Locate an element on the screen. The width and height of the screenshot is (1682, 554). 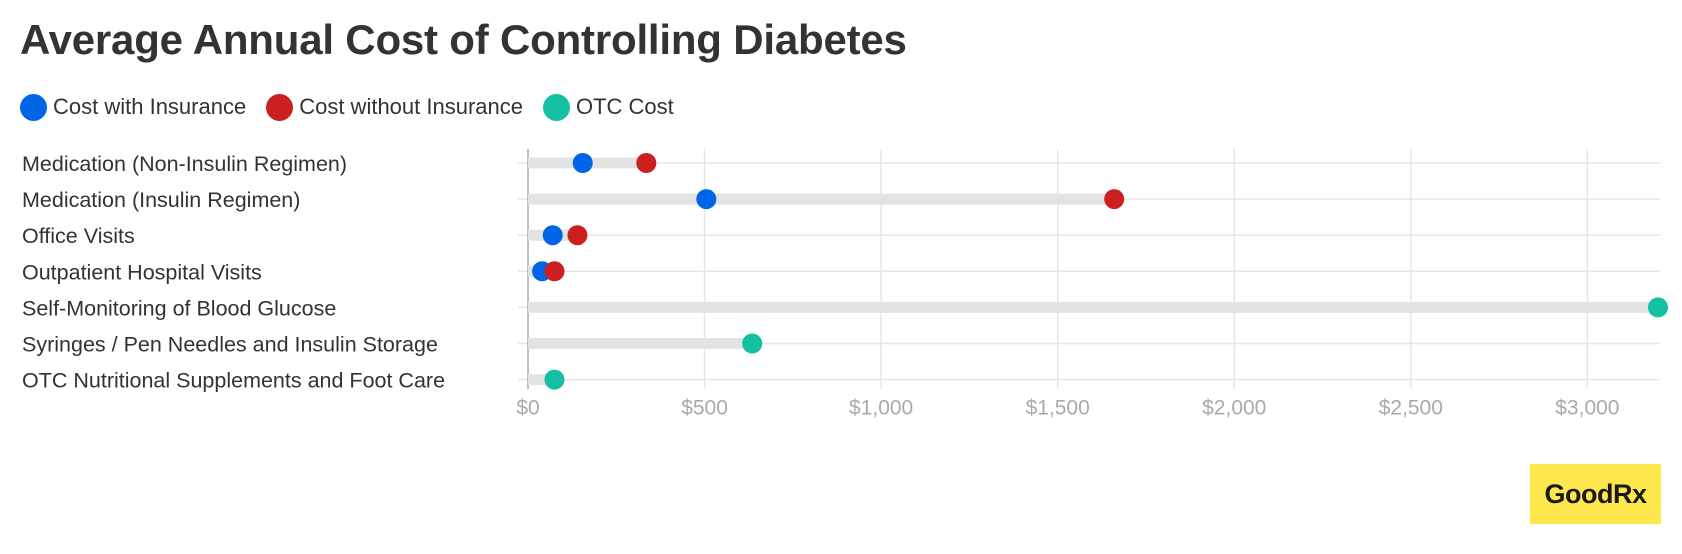
legend-label-otc: OTC Cost is located at coordinates (624, 106).